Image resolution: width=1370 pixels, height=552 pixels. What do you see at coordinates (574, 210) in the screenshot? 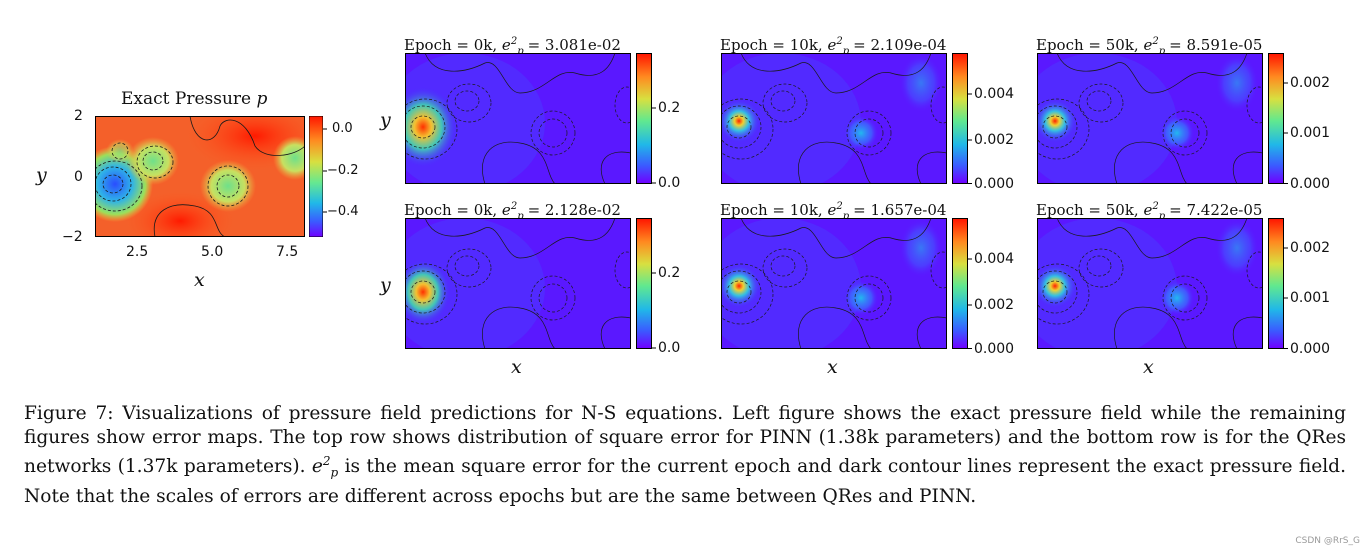
I see `error-panel-mse: = 2.128e-02` at bounding box center [574, 210].